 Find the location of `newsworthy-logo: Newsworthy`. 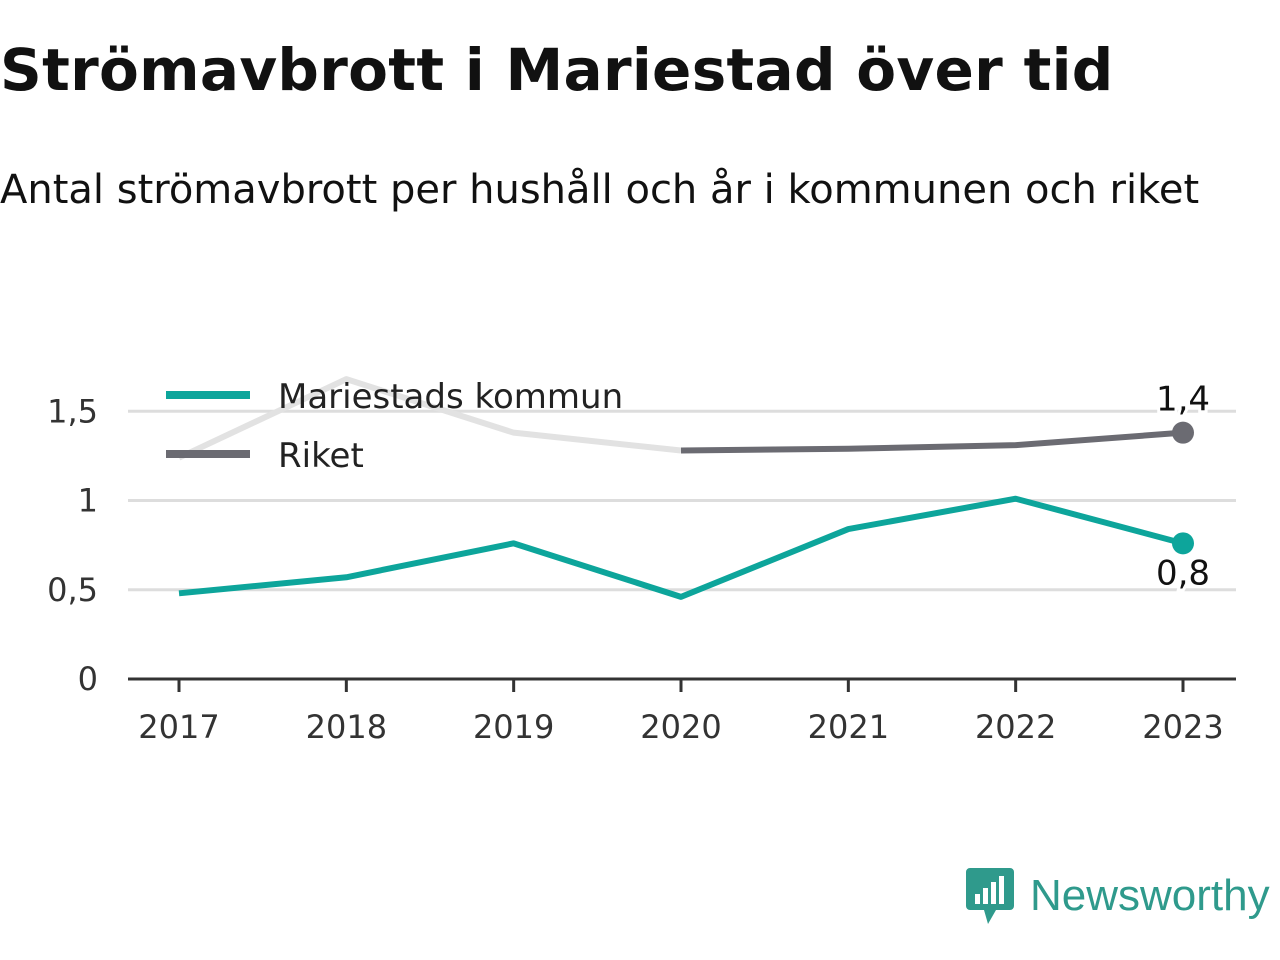

newsworthy-logo: Newsworthy is located at coordinates (1117, 896).